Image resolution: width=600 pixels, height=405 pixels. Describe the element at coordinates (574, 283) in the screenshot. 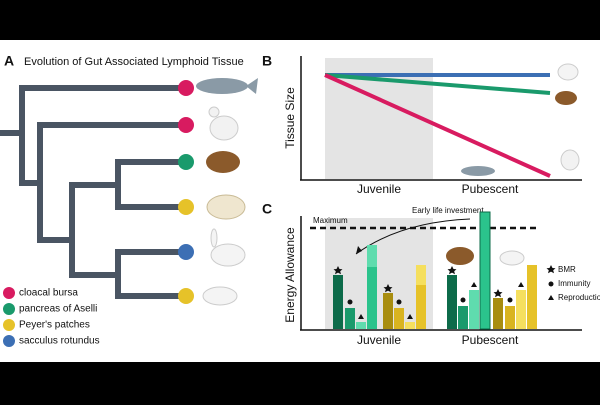

I see `legend-label: Immunity` at that location.